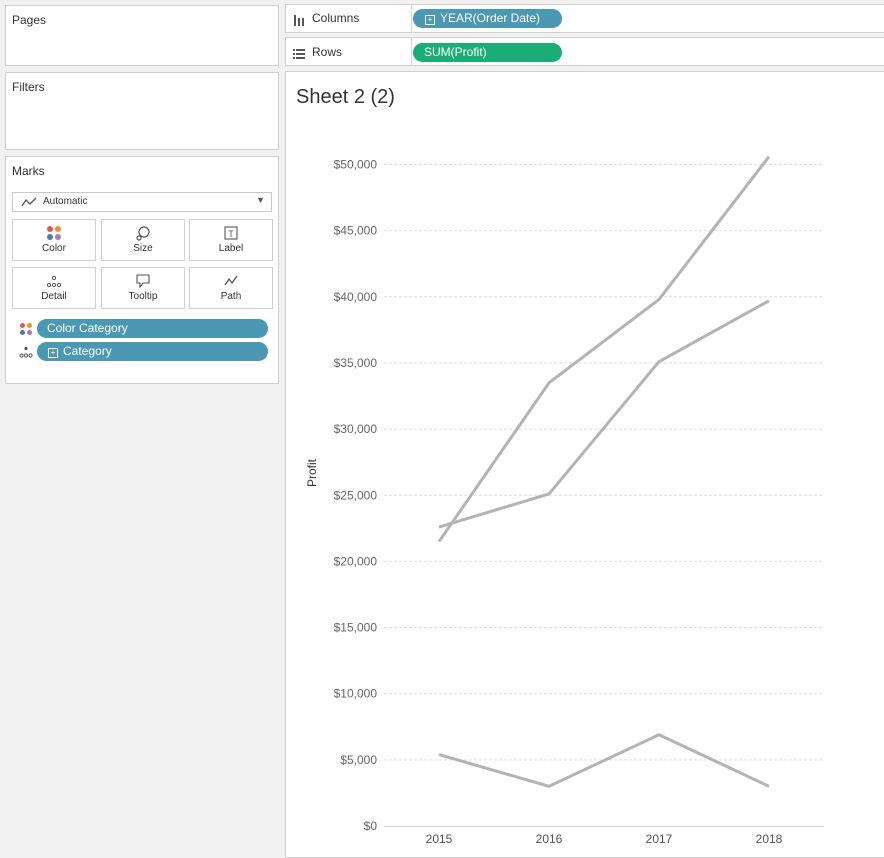 The image size is (884, 858). What do you see at coordinates (143, 248) in the screenshot?
I see `size-button-label: Size` at bounding box center [143, 248].